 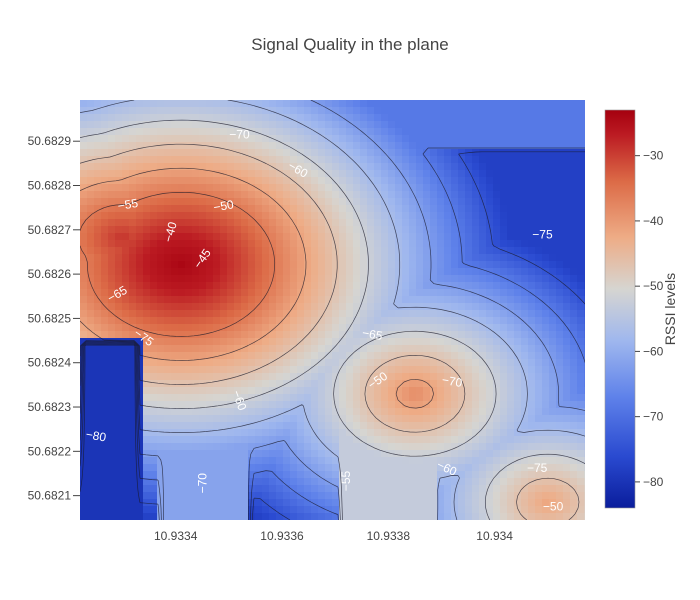 What do you see at coordinates (389, 536) in the screenshot?
I see `x-tick-label: 10.9338` at bounding box center [389, 536].